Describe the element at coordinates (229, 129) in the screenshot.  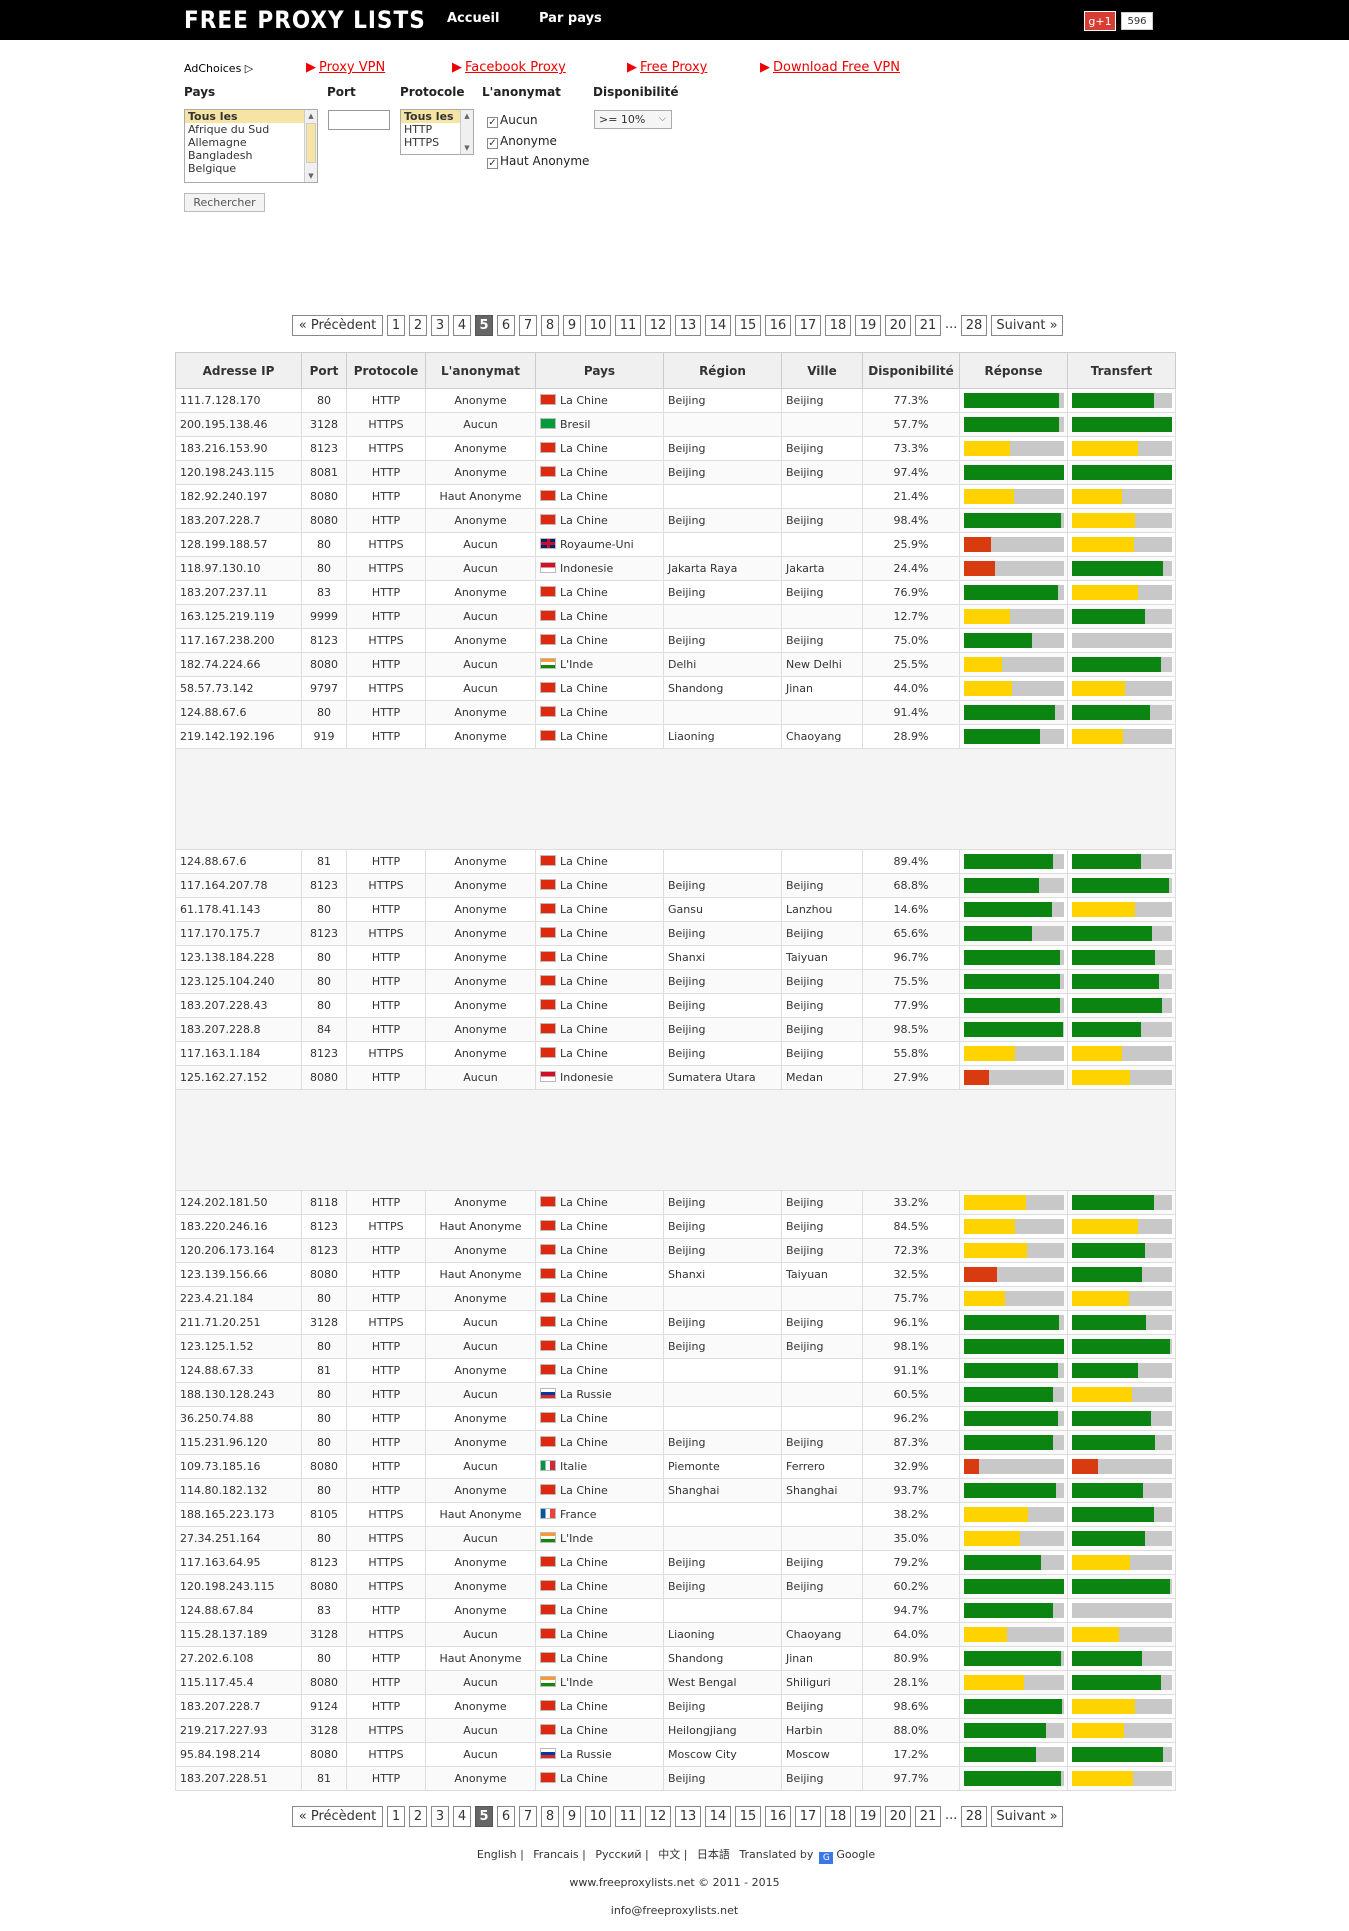
I see `pays-option: Afrique du Sud` at that location.